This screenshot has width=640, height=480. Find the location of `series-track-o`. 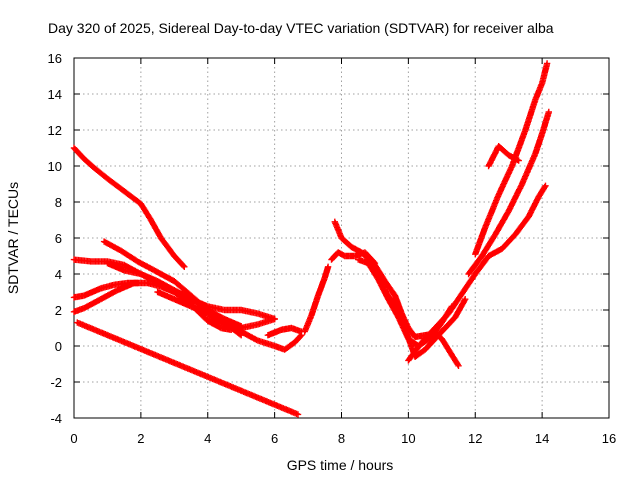

series-track-o is located at coordinates (477, 273).